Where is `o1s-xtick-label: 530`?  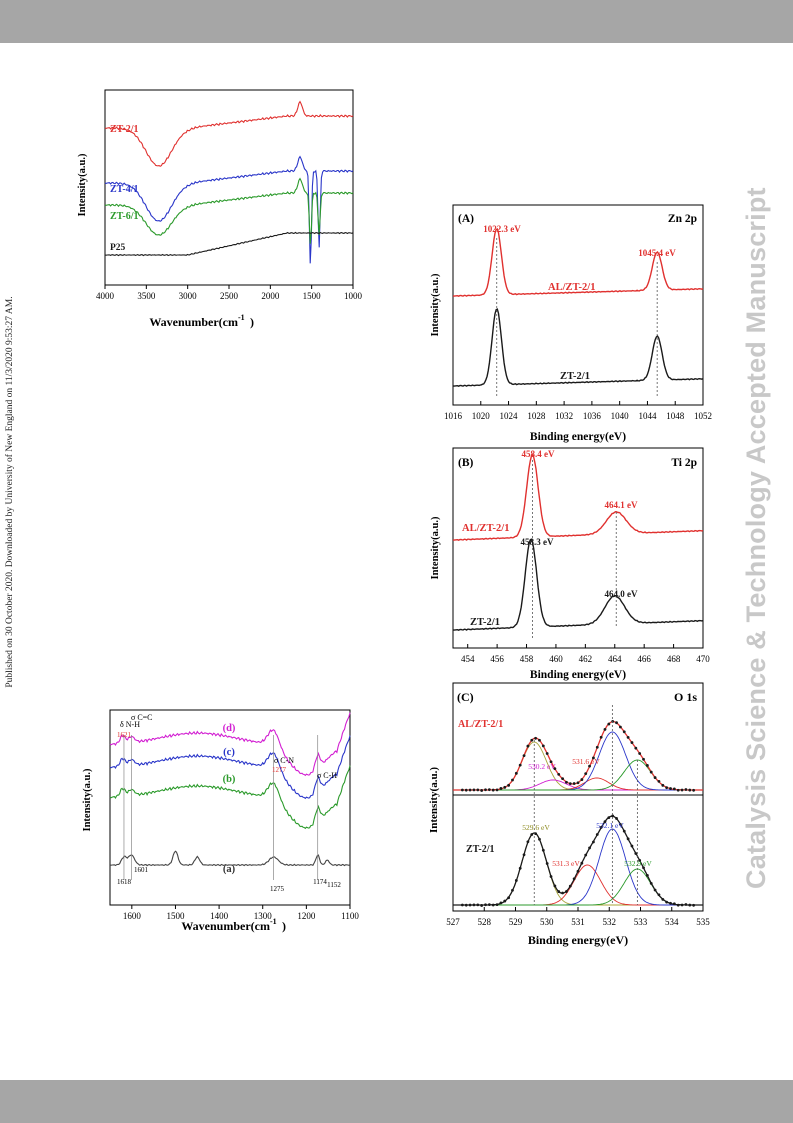
o1s-xtick-label: 530 is located at coordinates (547, 922).